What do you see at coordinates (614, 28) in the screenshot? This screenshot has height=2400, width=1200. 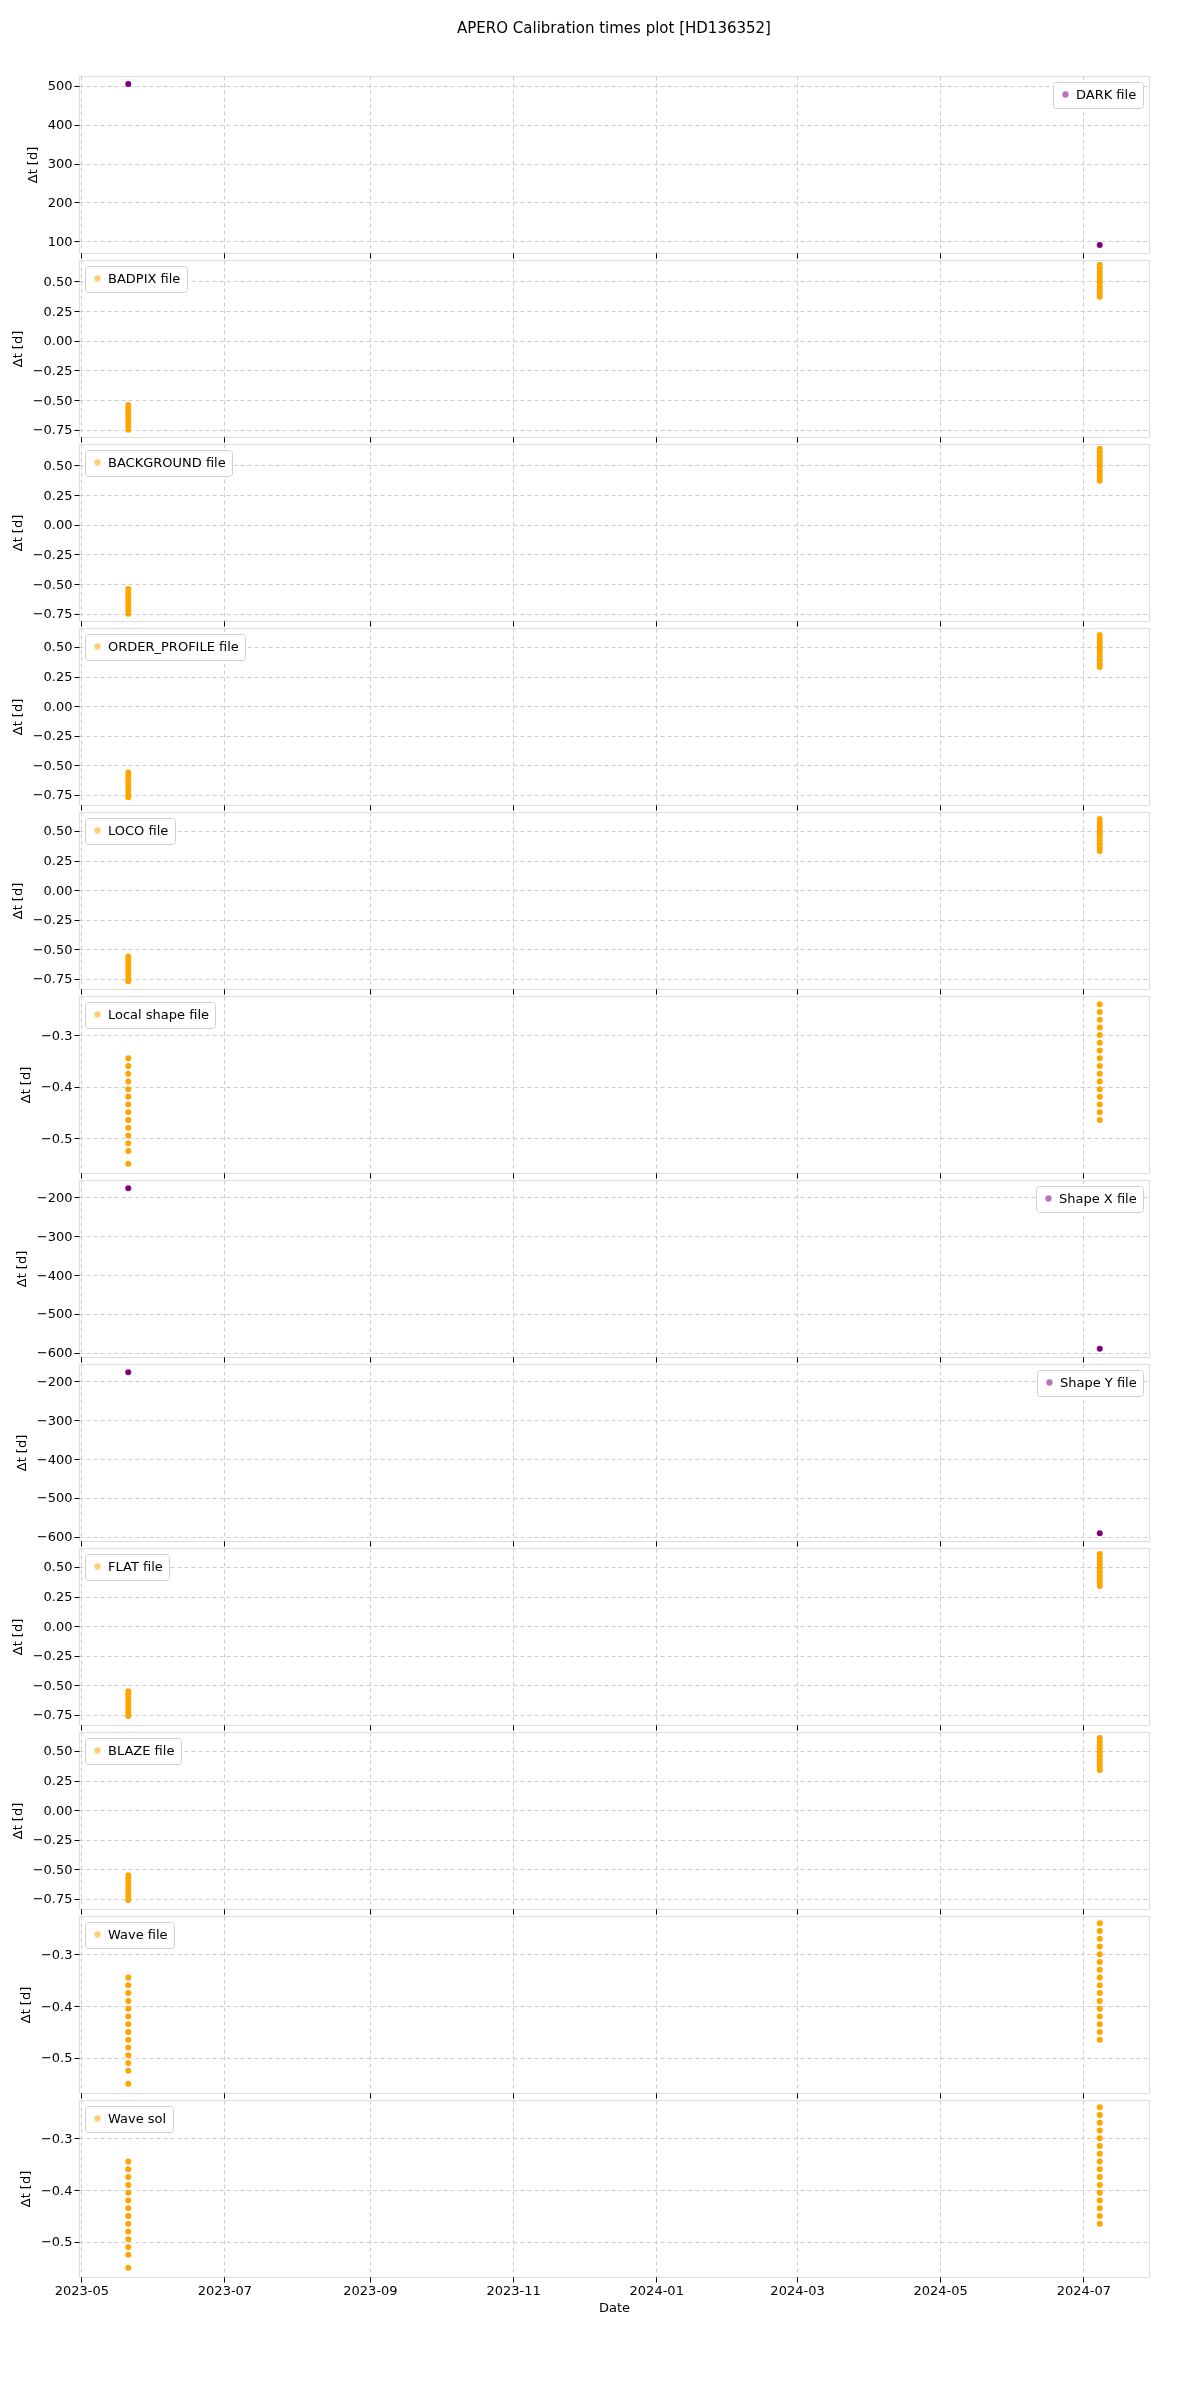 I see `chart-title: APERO Calibration times plot [HD136352]` at bounding box center [614, 28].